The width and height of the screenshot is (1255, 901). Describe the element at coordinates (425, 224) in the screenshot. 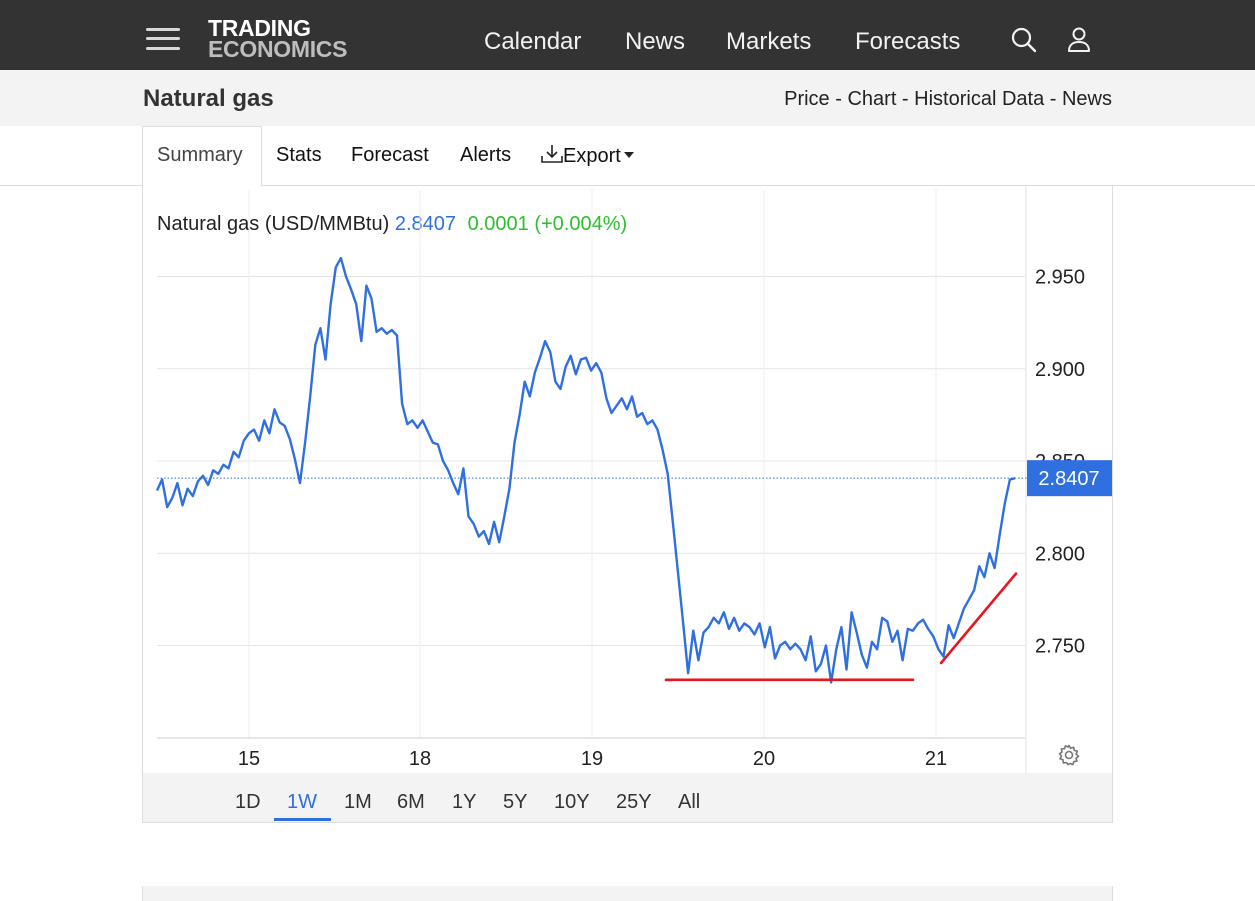

I see `quote-price: 2.8407` at that location.